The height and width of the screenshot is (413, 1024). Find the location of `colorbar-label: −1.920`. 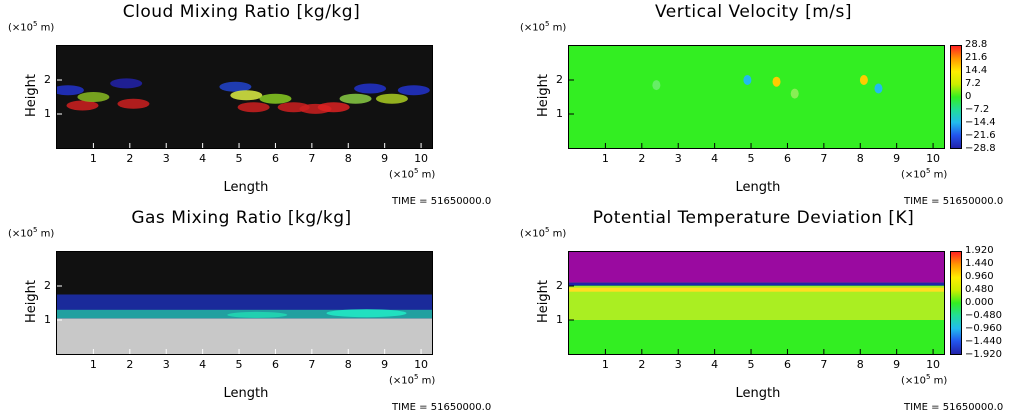

colorbar-label: −1.920 is located at coordinates (984, 354).